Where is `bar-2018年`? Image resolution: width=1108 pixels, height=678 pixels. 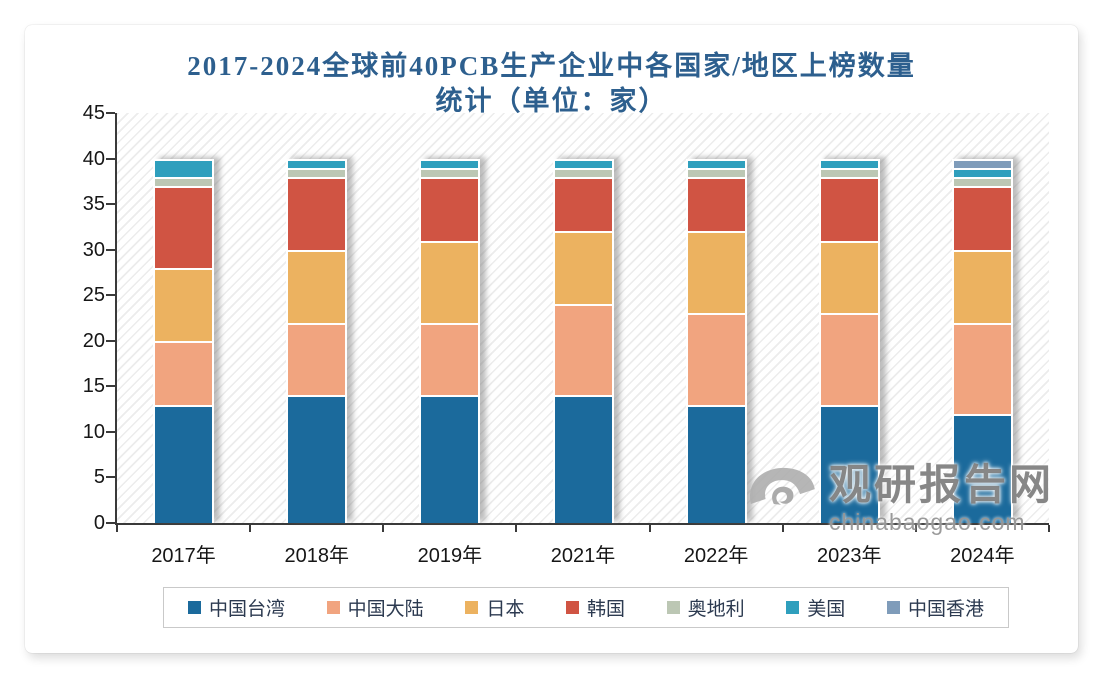 bar-2018年 is located at coordinates (317, 340).